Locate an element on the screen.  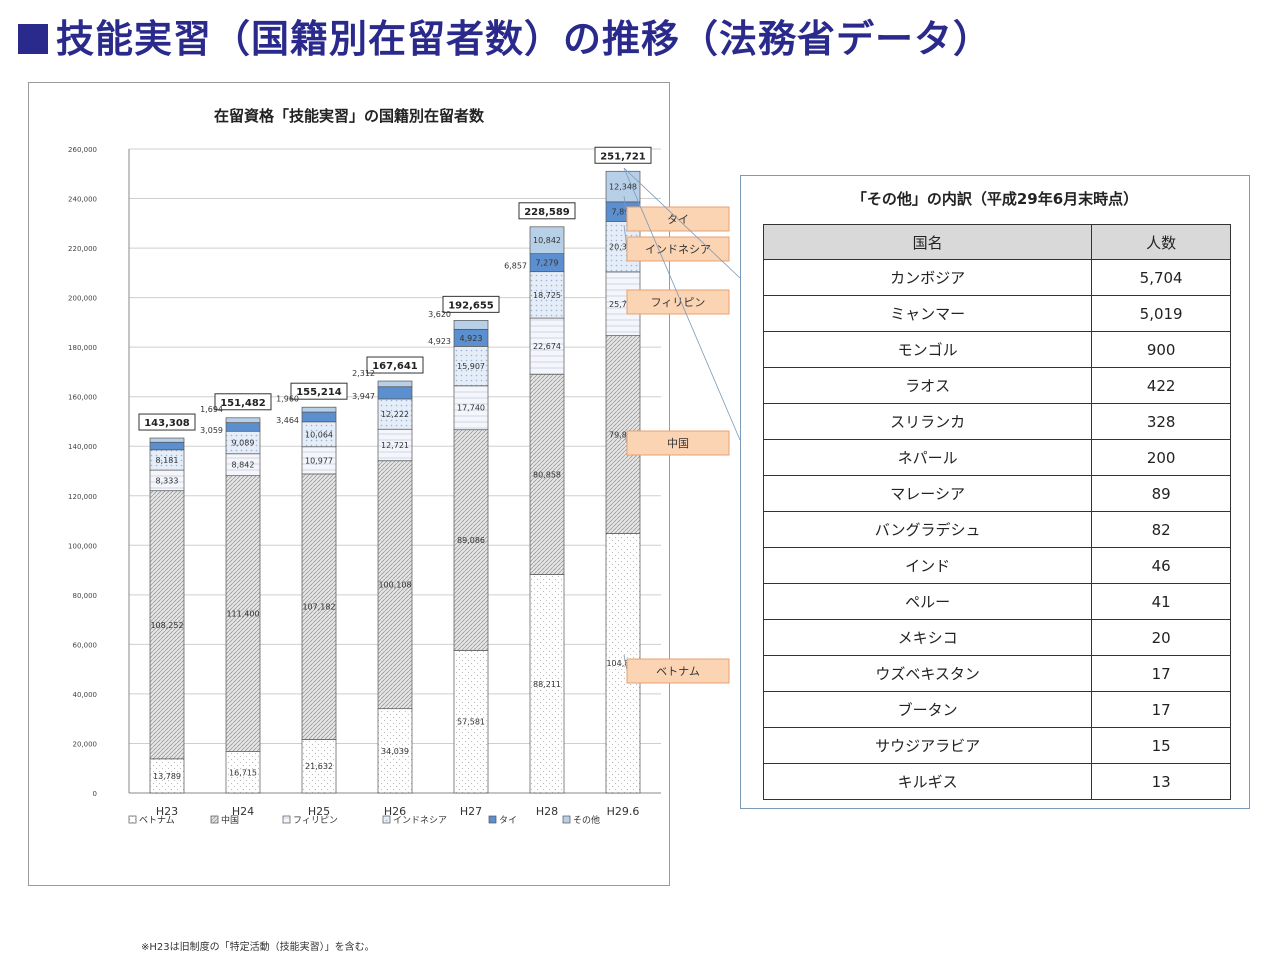
data-label: 10,977 is located at coordinates (319, 460).